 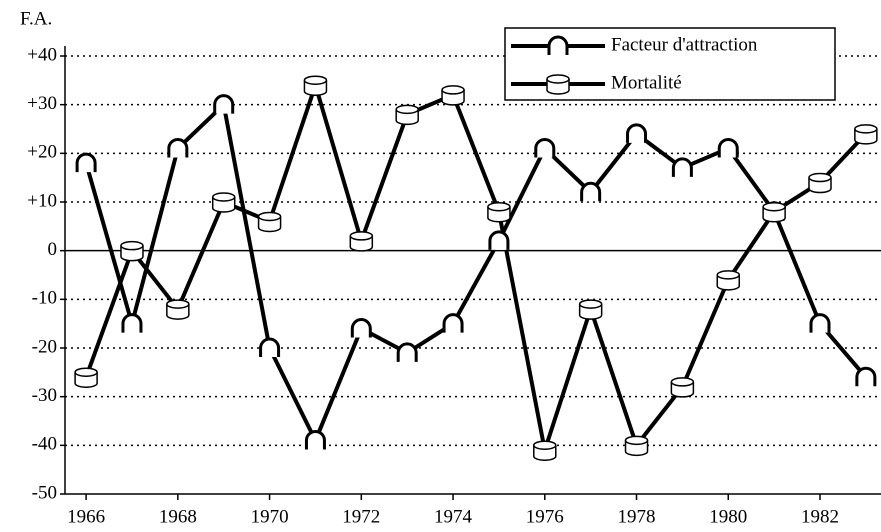 What do you see at coordinates (453, 516) in the screenshot?
I see `x-tick-label: 1974` at bounding box center [453, 516].